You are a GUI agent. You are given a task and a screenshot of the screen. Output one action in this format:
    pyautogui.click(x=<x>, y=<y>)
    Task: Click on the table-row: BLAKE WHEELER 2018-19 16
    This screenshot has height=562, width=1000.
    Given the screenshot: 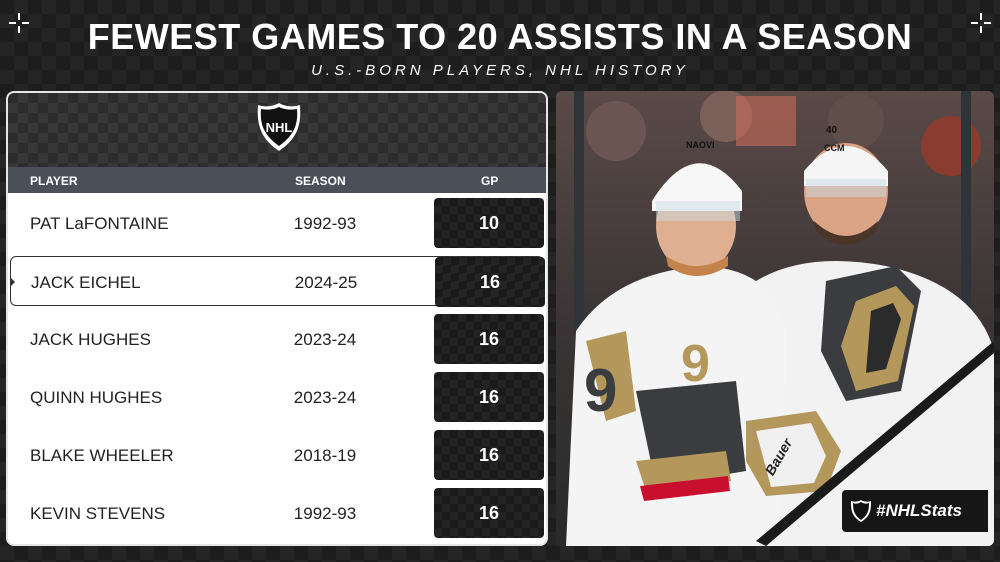 What is the action you would take?
    pyautogui.click(x=277, y=455)
    